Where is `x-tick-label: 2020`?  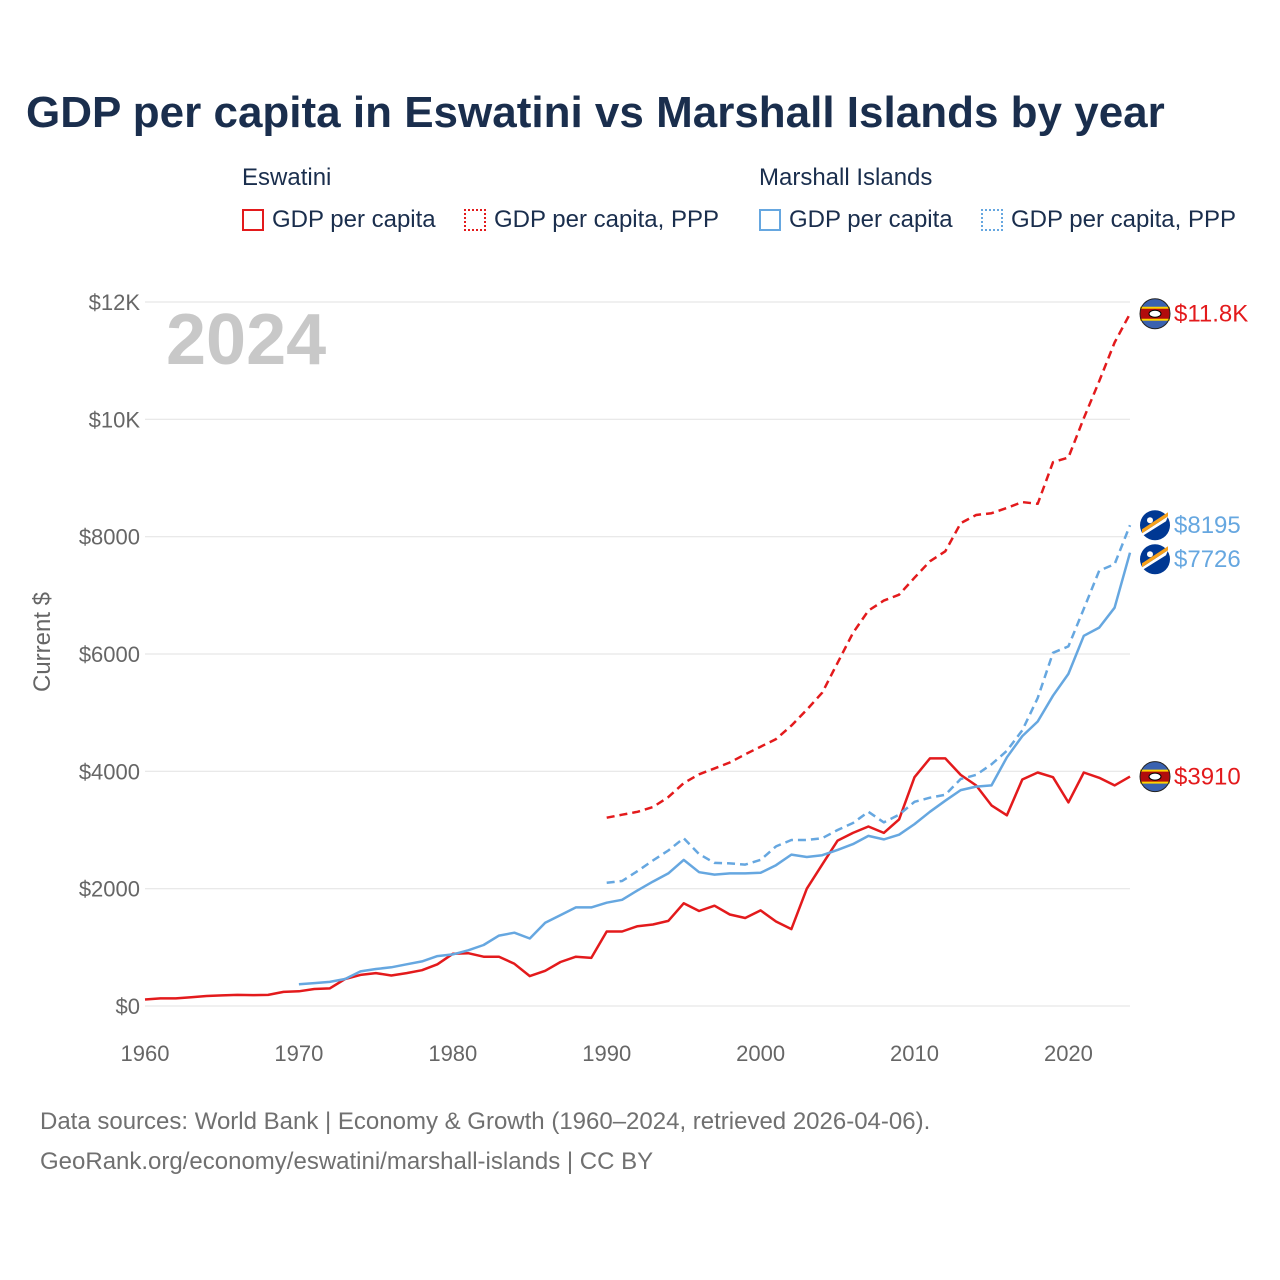
x-tick-label: 2020 is located at coordinates (1068, 1053).